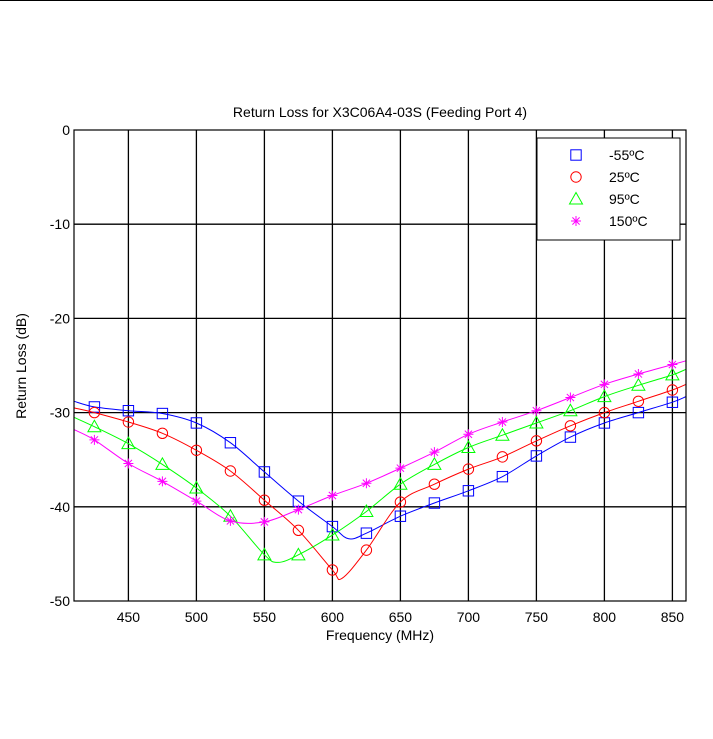  I want to click on x-tick-label: 850, so click(673, 617).